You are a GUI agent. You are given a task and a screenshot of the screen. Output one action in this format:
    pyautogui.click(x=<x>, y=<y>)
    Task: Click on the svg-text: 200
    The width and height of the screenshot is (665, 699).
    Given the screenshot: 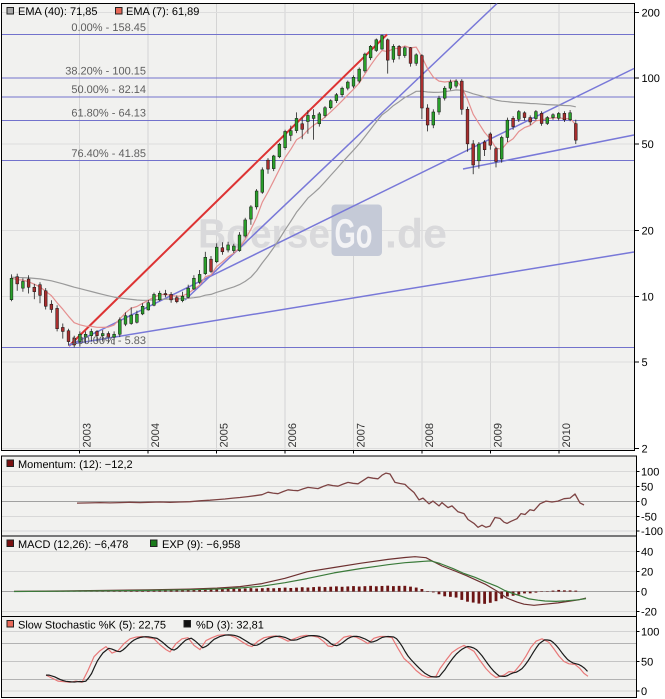 What is the action you would take?
    pyautogui.click(x=651, y=14)
    